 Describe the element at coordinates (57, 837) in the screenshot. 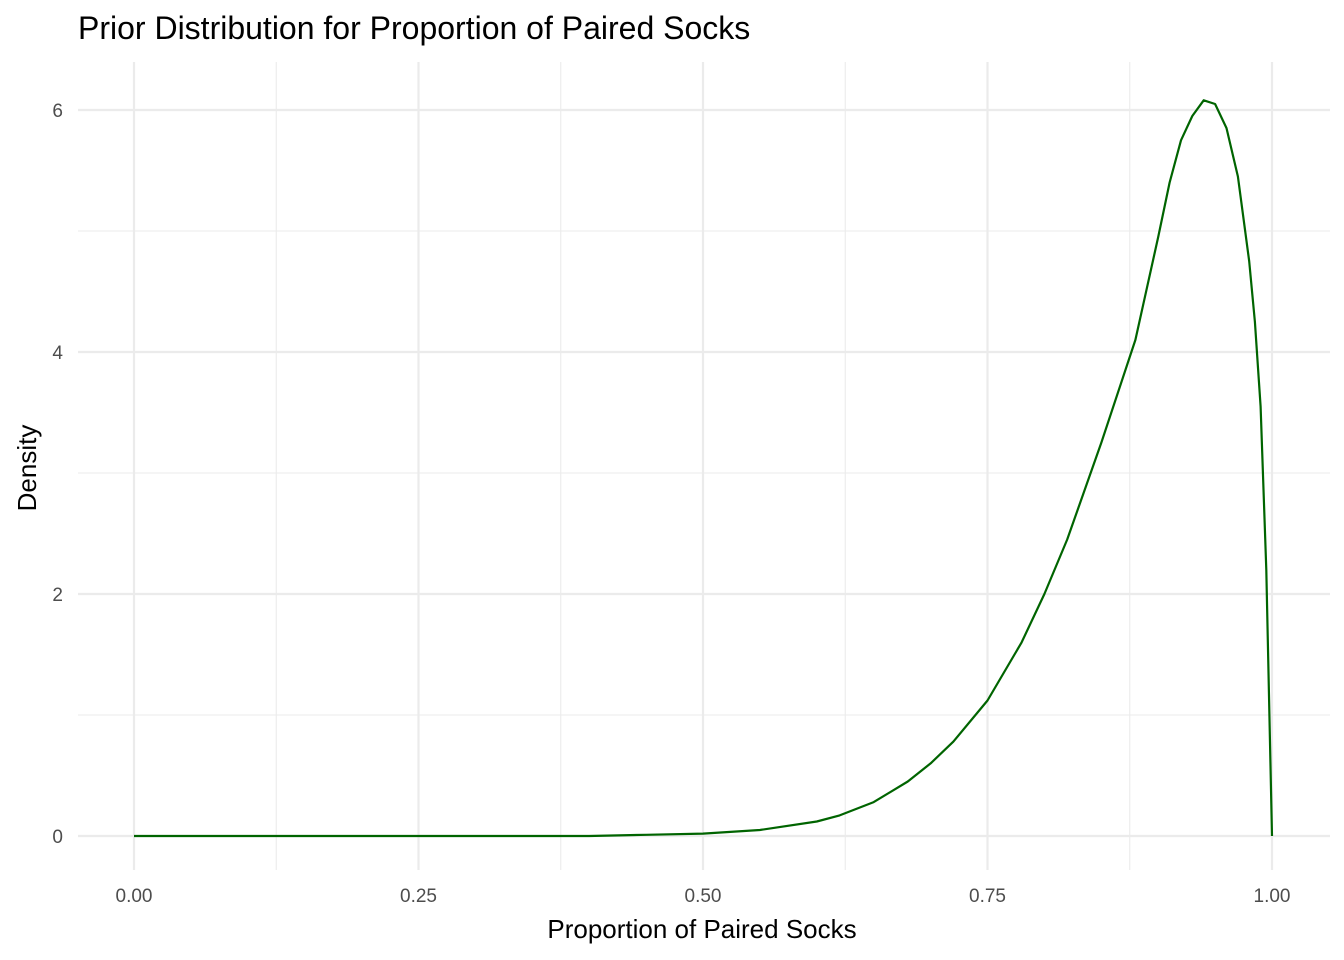

I see `y-tick-label: 0` at that location.